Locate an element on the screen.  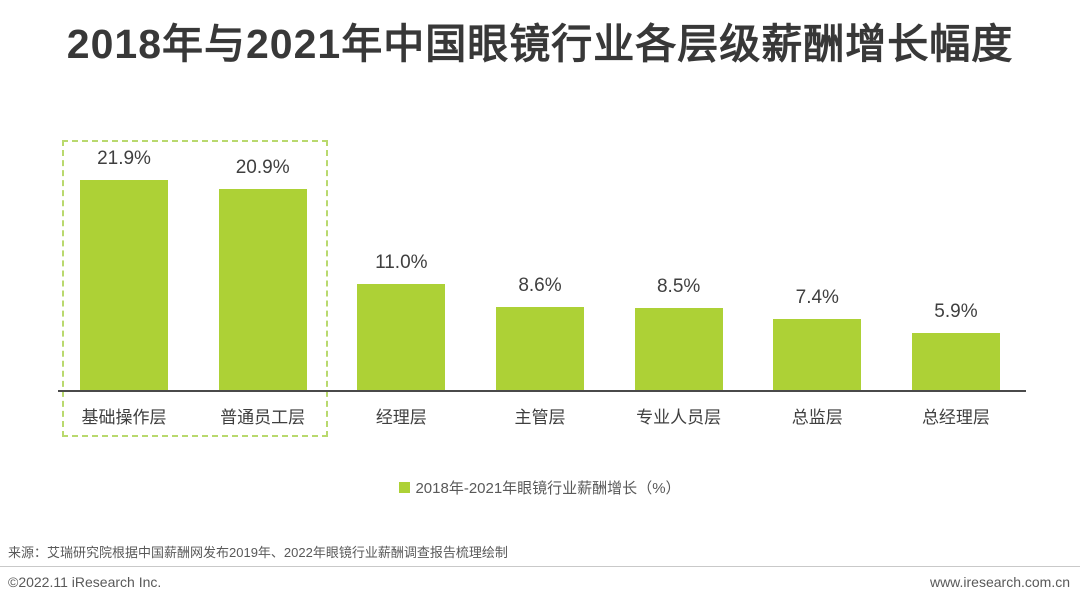
website-text: www.iresearch.com.cn is located at coordinates (999, 582).